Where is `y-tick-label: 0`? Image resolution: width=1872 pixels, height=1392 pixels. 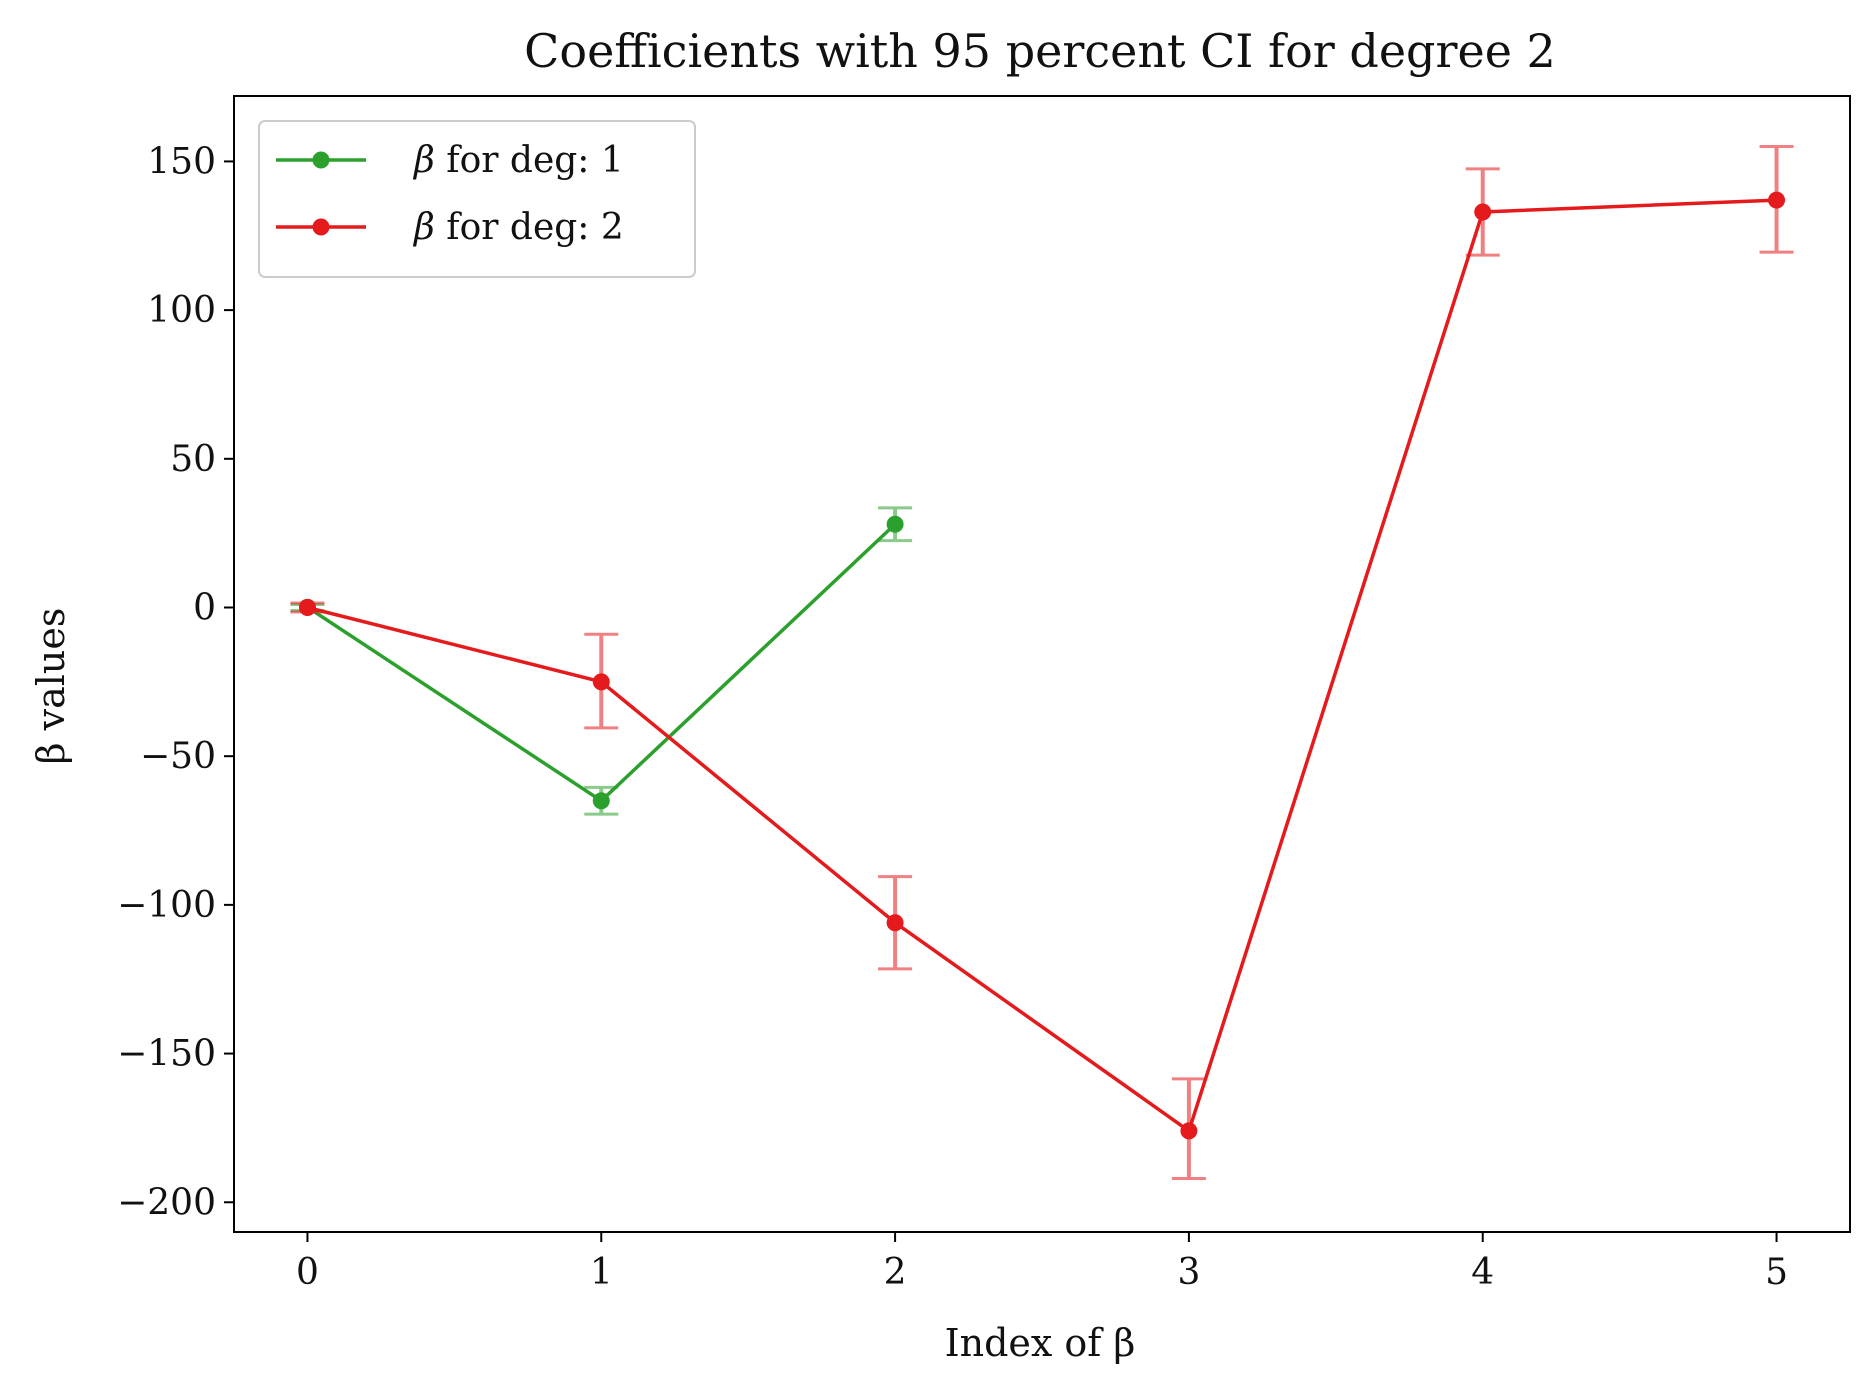
y-tick-label: 0 is located at coordinates (204, 607).